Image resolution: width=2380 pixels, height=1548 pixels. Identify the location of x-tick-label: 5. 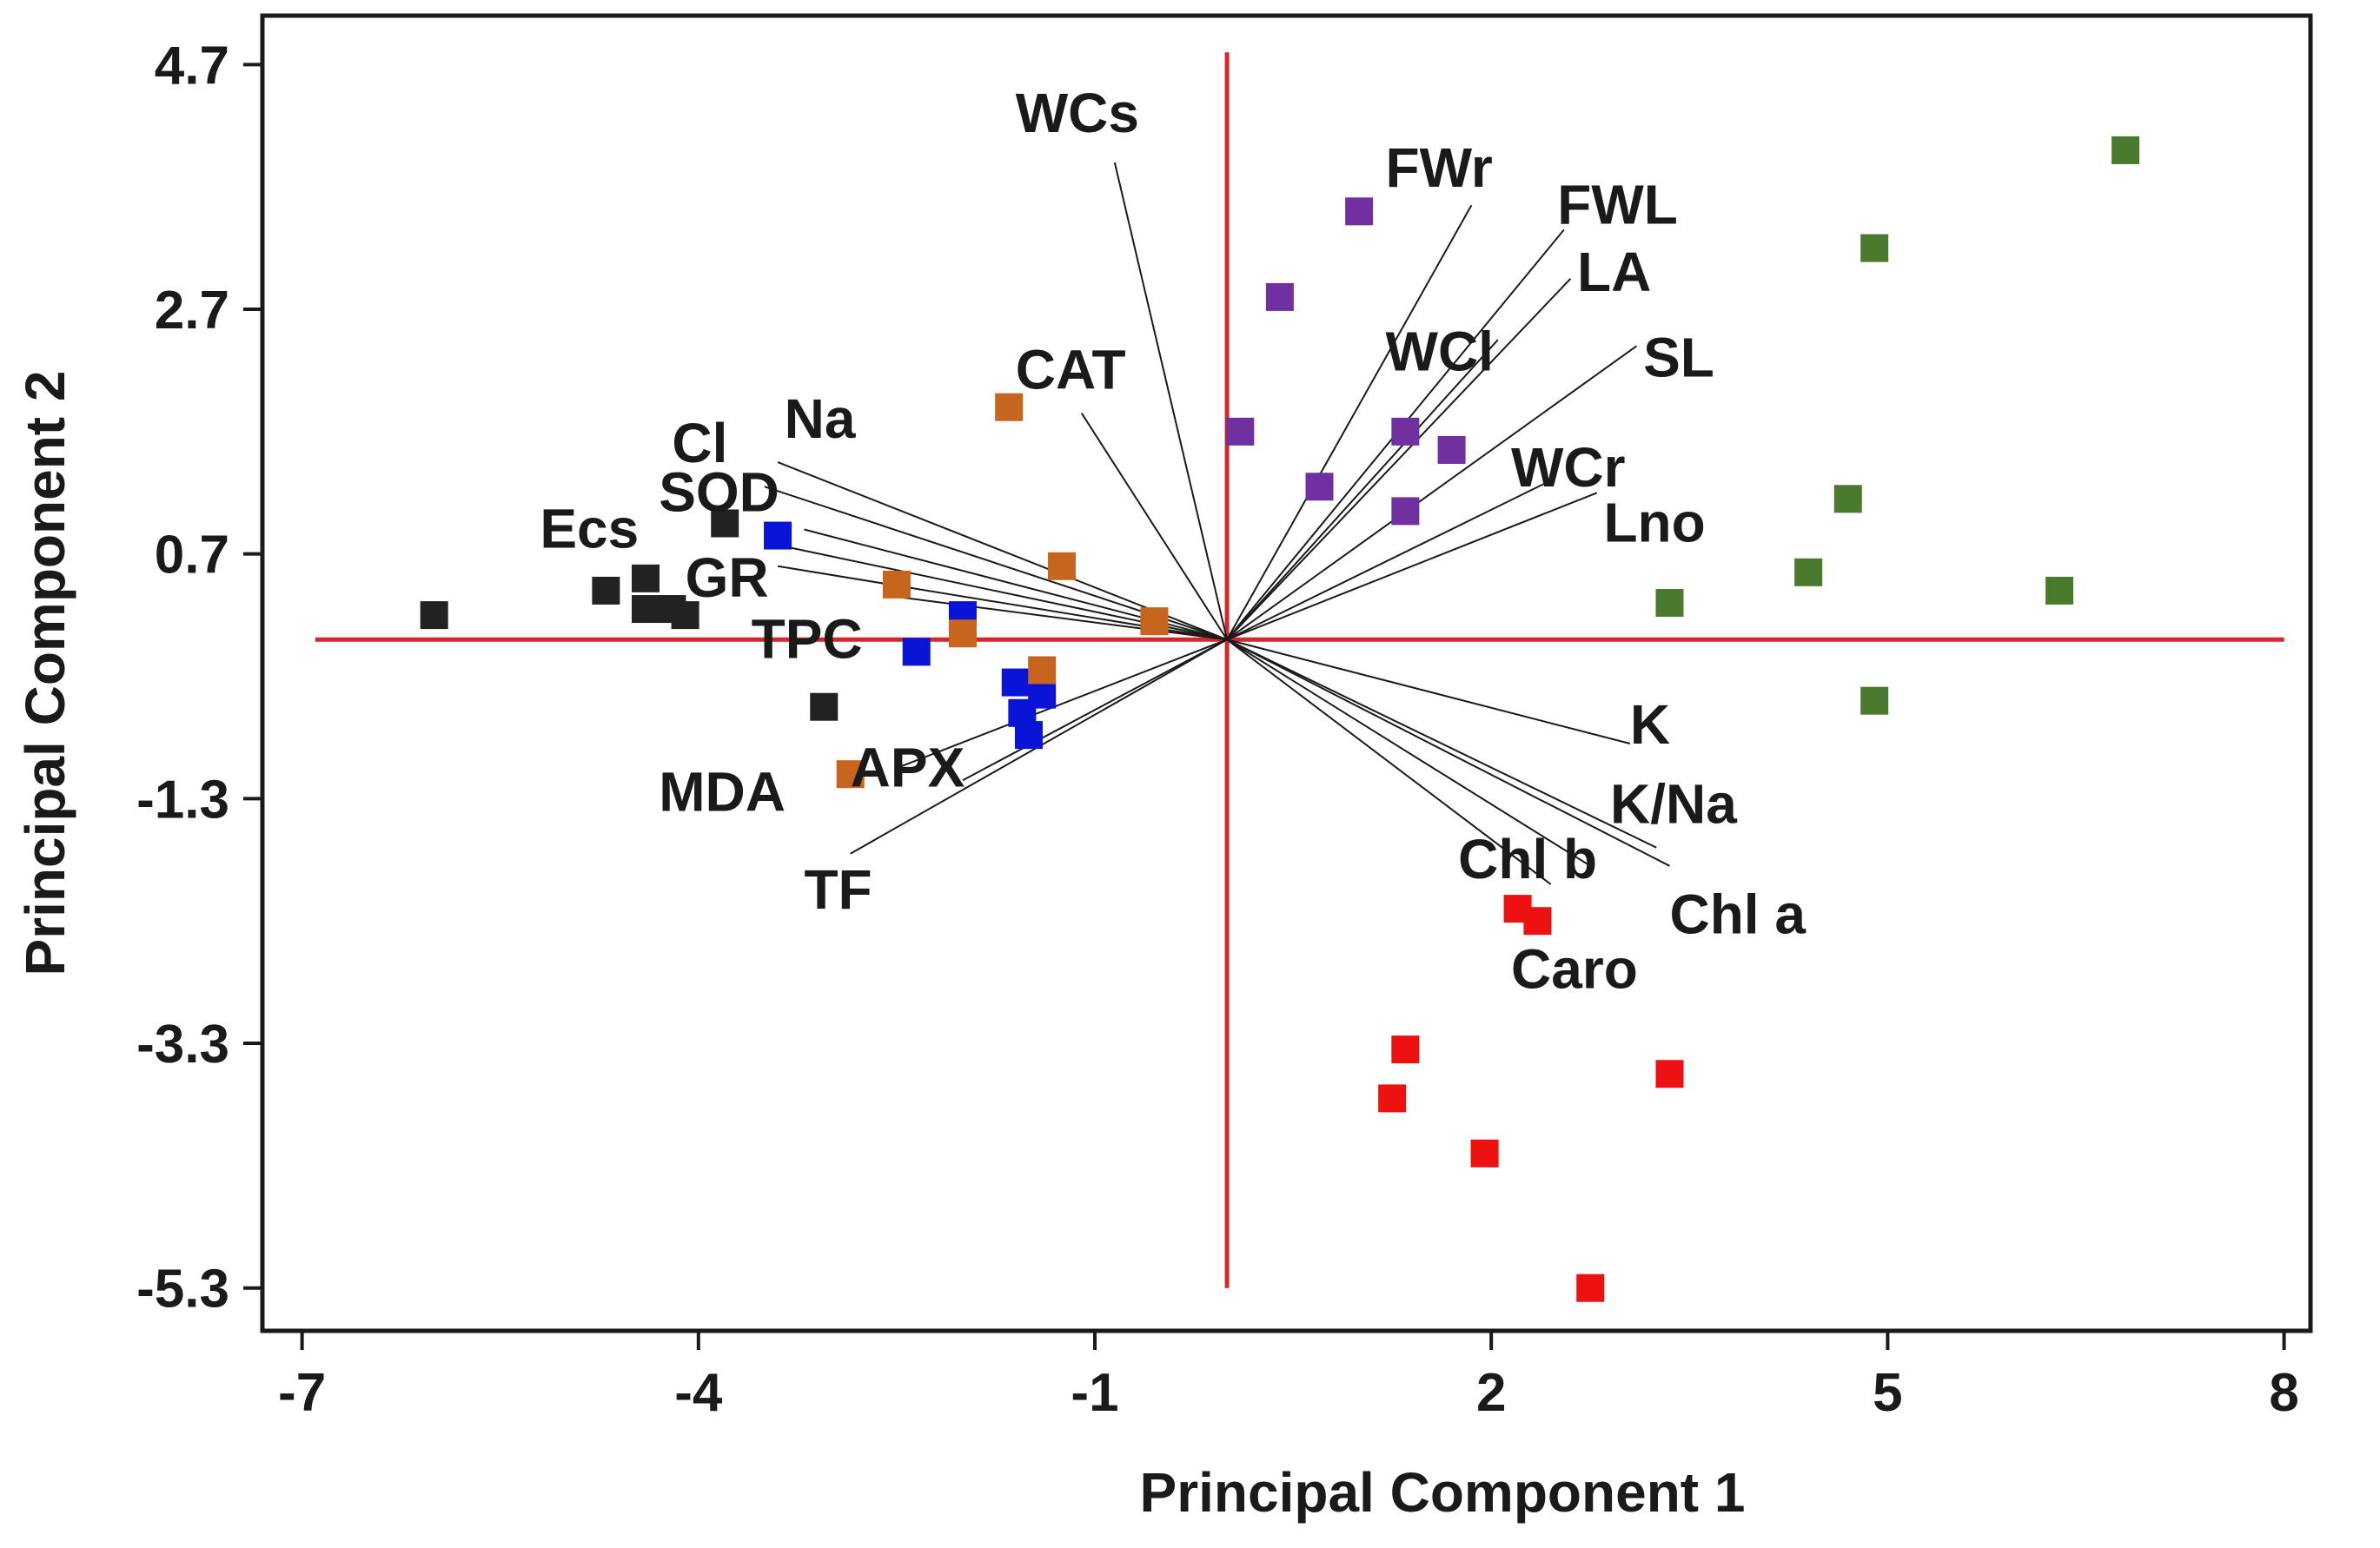
(1887, 1393).